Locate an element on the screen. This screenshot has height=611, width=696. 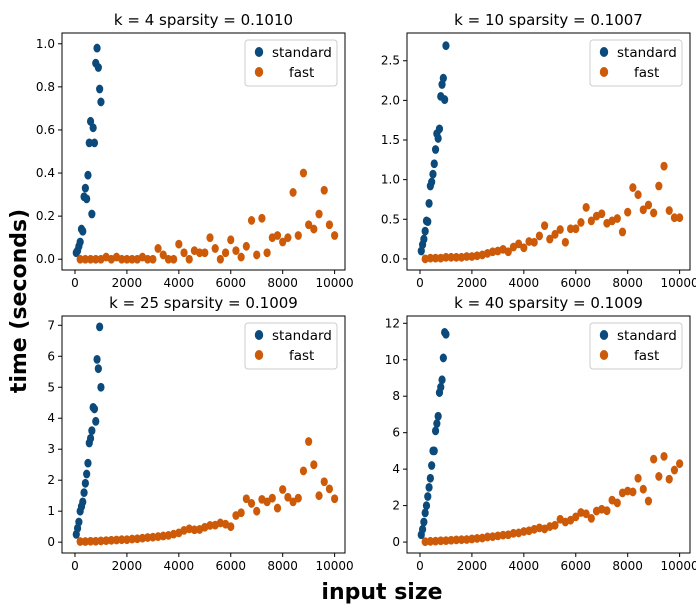
y-tick-label: 3 is located at coordinates (51, 449).